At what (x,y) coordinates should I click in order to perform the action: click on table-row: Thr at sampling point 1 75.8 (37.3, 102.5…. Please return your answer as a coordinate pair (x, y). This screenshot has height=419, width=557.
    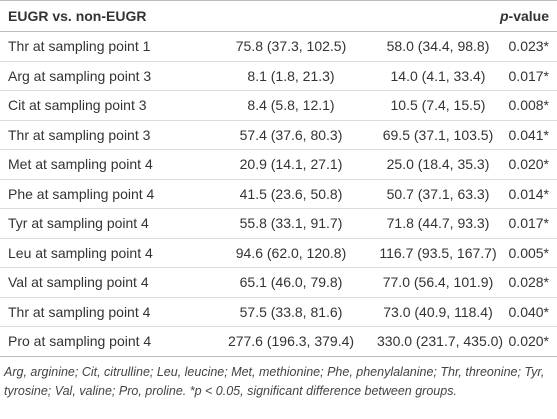
    Looking at the image, I should click on (278, 46).